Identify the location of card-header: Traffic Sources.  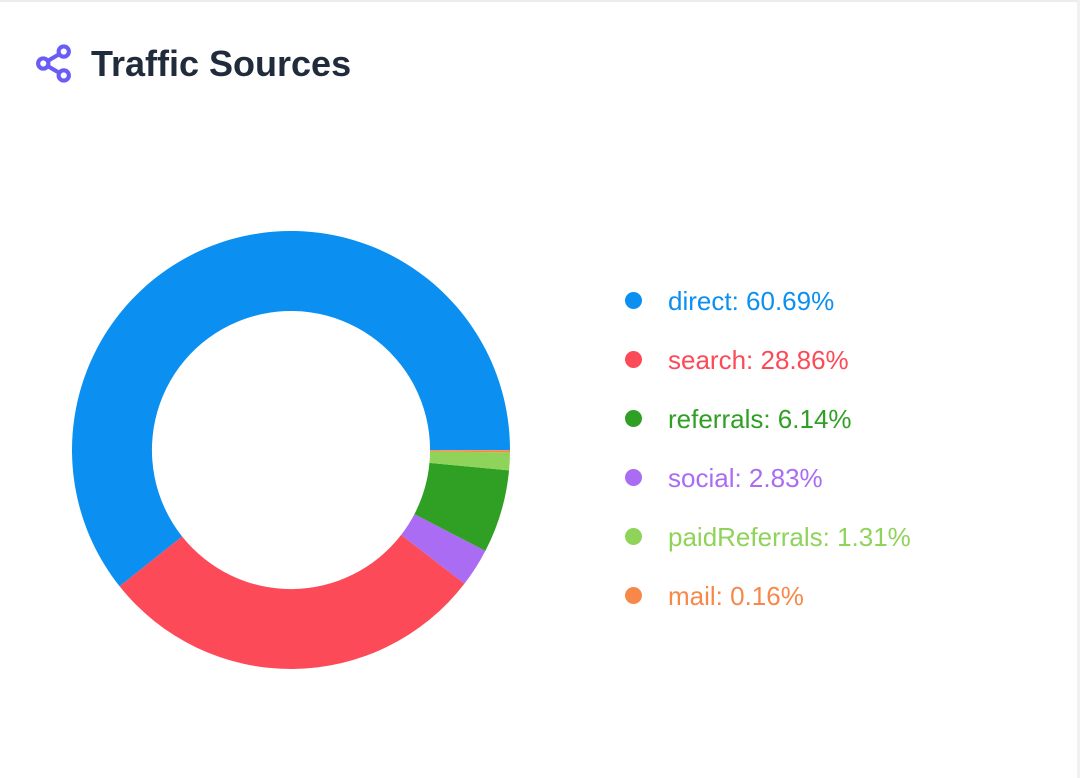
(192, 63).